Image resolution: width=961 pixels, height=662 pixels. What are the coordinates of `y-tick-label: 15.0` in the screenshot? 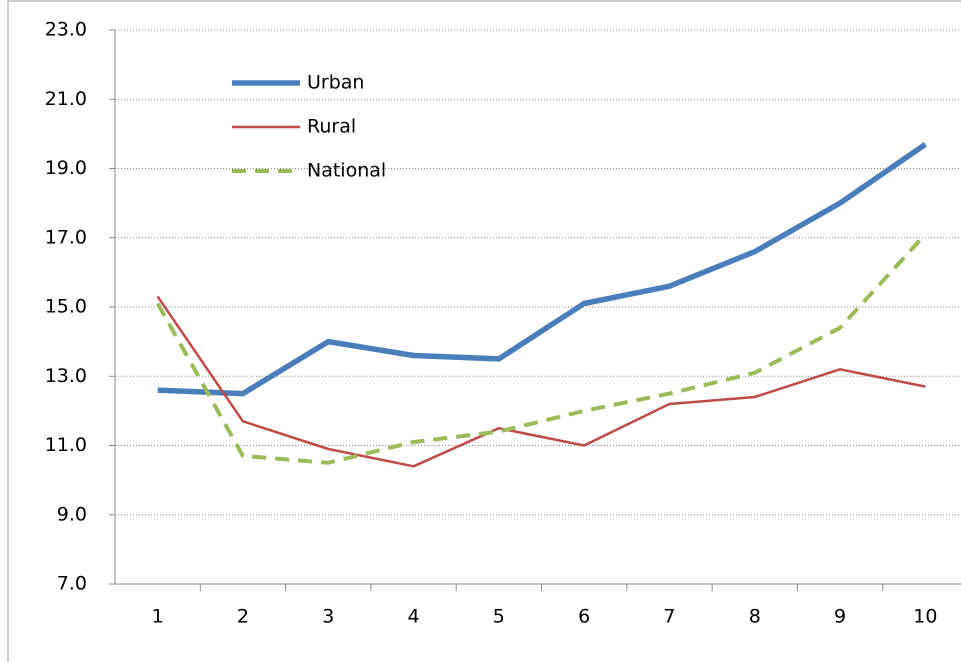 It's located at (66, 307).